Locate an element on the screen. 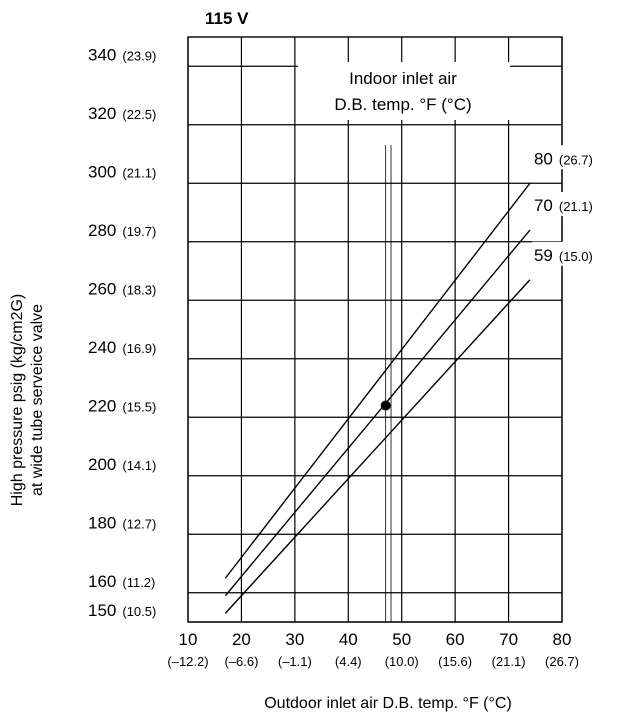 The height and width of the screenshot is (719, 626). x-tick-label-2: 30 is located at coordinates (294, 639).